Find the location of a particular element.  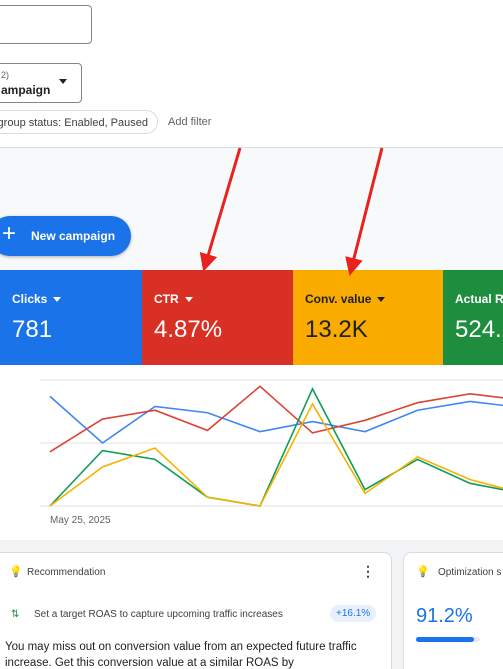

search-box is located at coordinates (46, 24).